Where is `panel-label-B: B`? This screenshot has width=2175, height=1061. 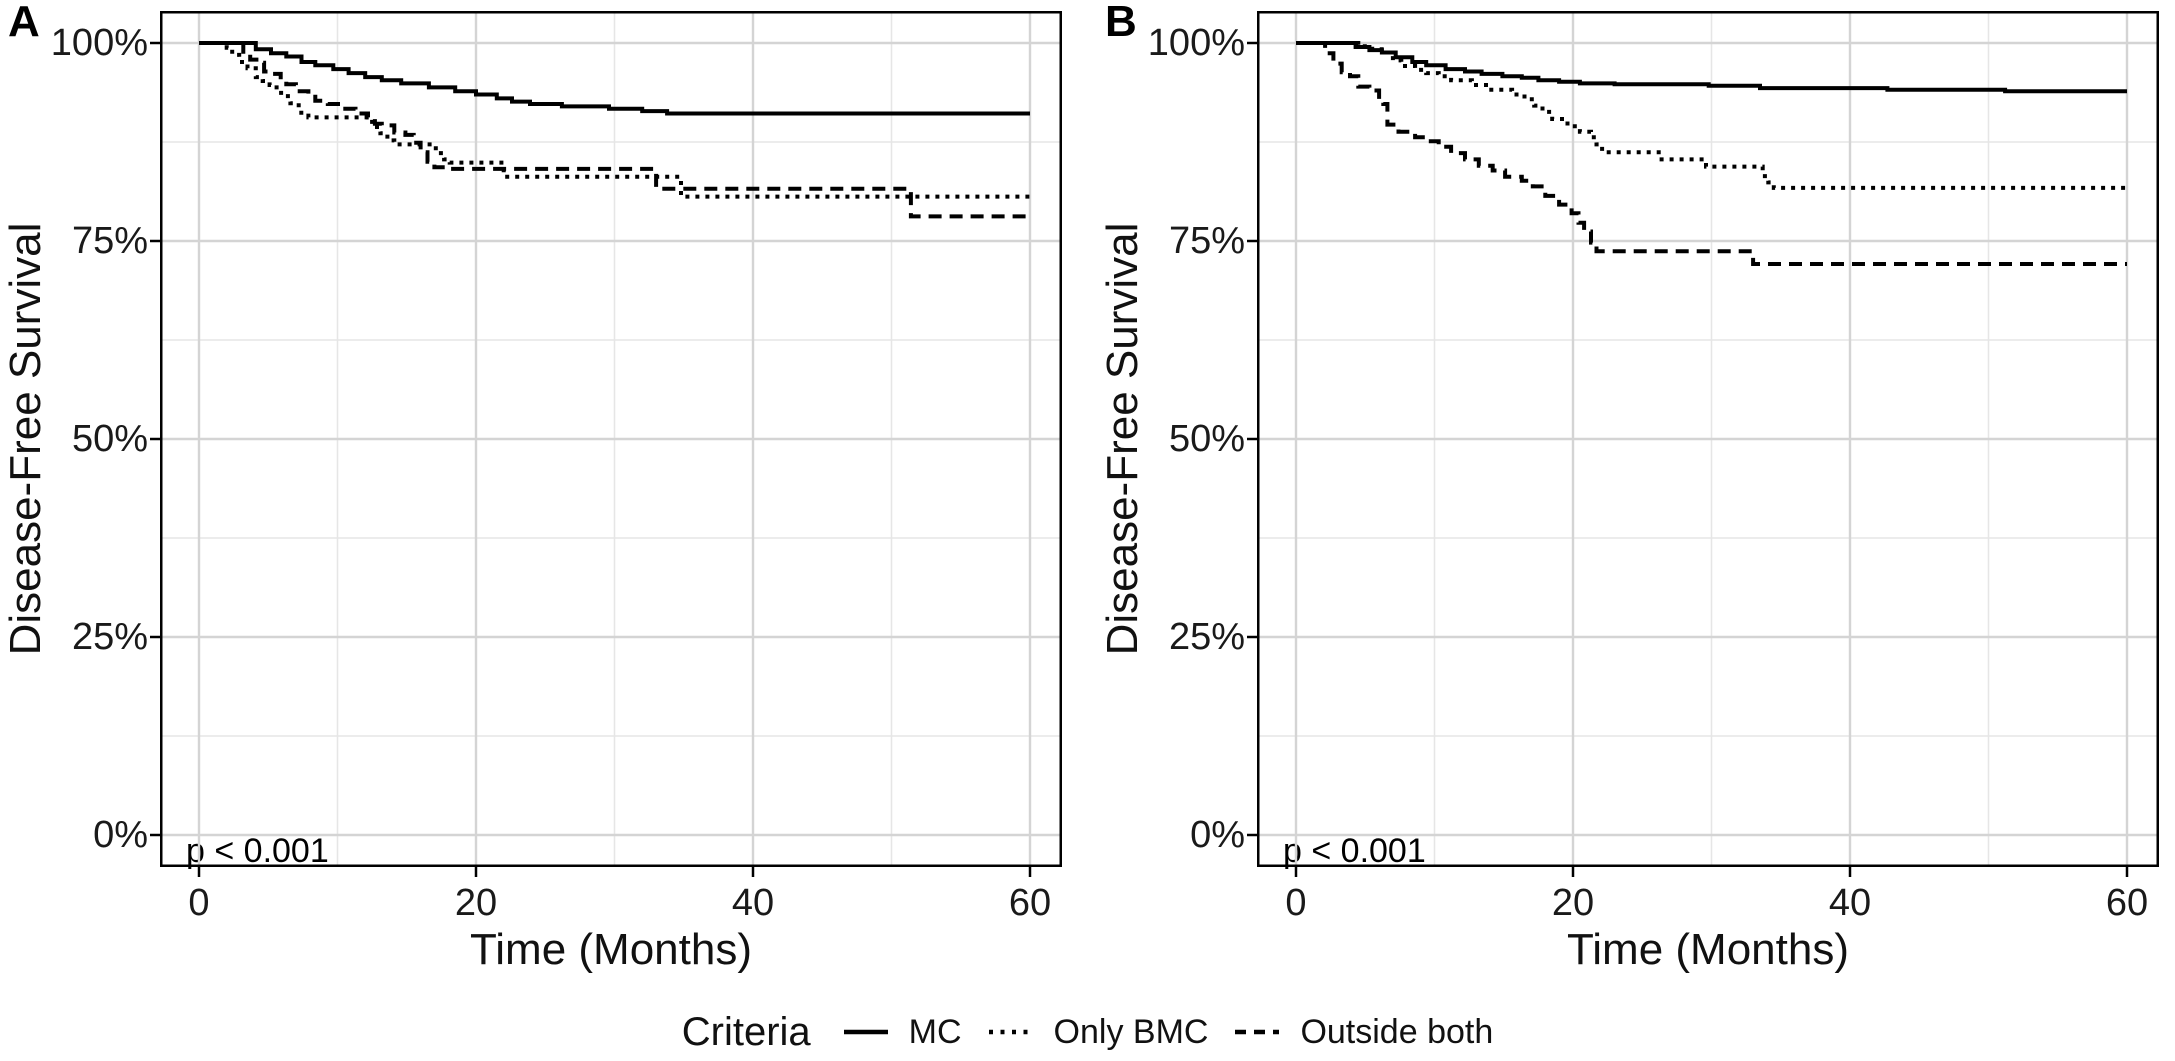
panel-label-B: B is located at coordinates (1121, 23).